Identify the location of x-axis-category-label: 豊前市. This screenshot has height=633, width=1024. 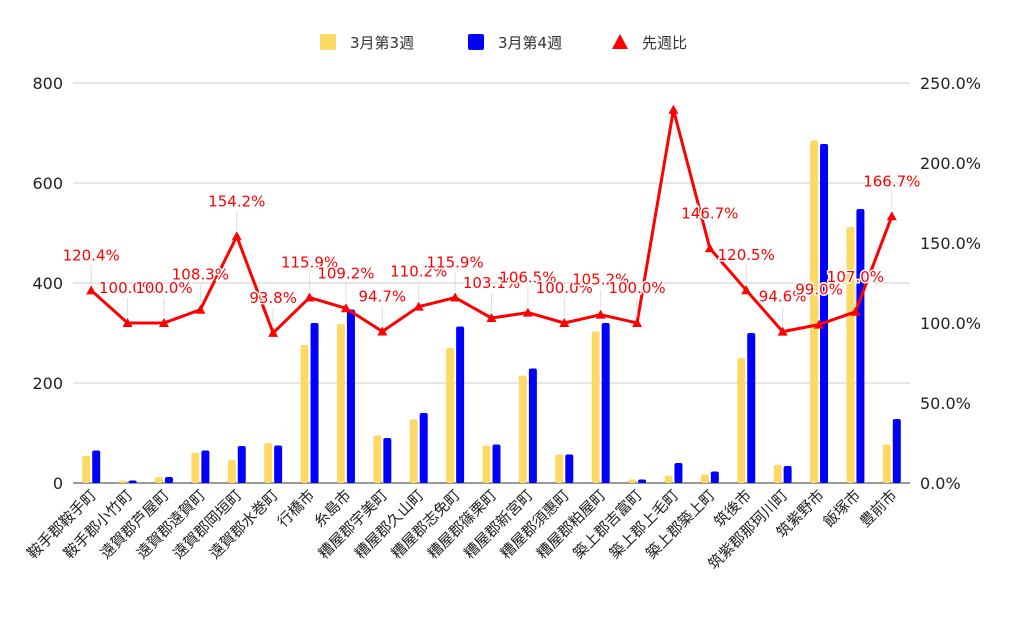
(878, 508).